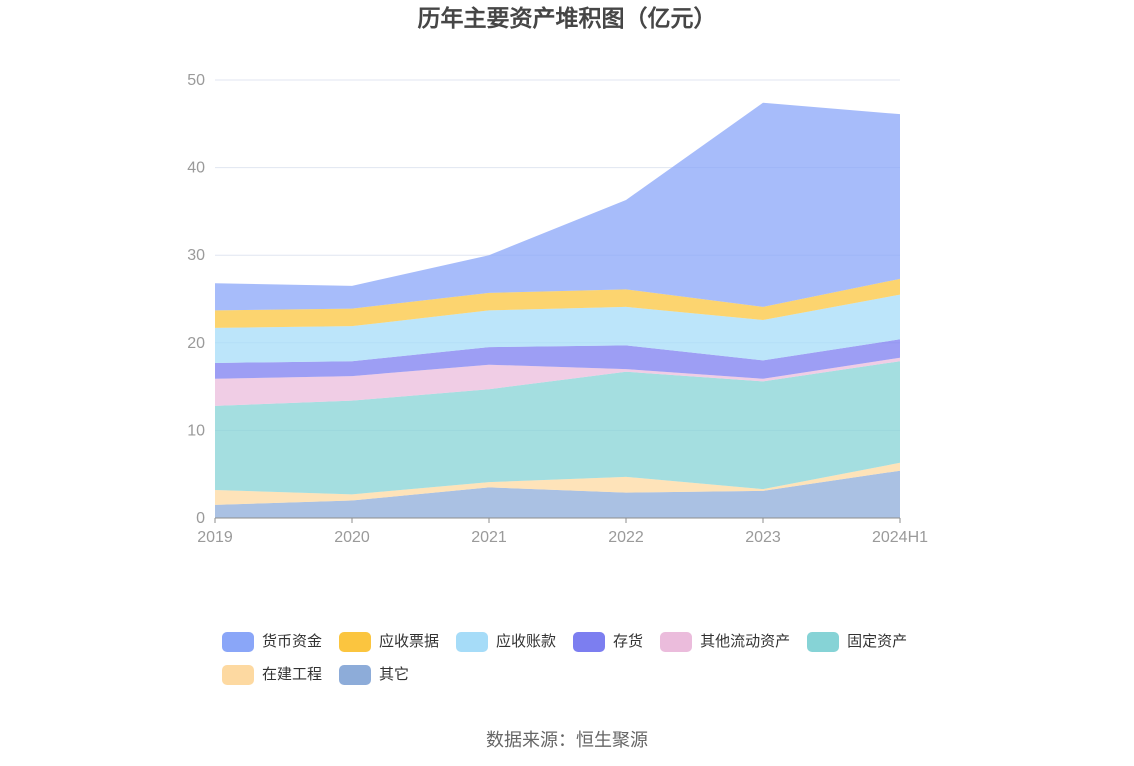 This screenshot has width=1134, height=766. Describe the element at coordinates (196, 299) in the screenshot. I see `y-axis-labels: 0 10 20 30 40 50` at that location.